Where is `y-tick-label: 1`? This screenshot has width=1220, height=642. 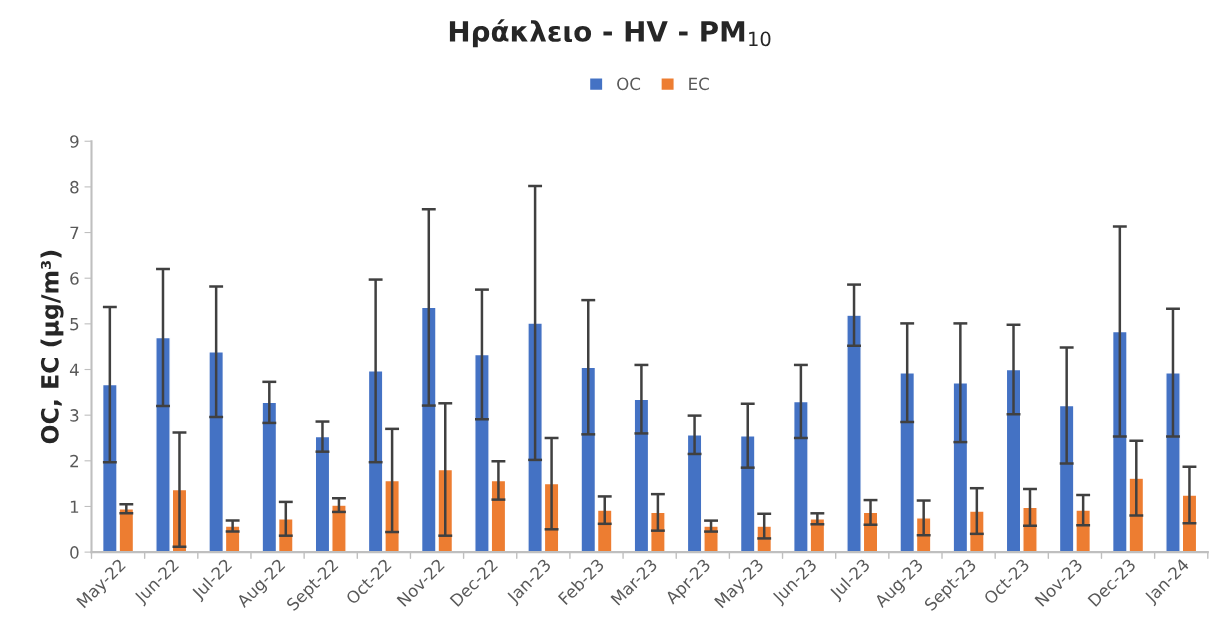
y-tick-label: 1 is located at coordinates (74, 506).